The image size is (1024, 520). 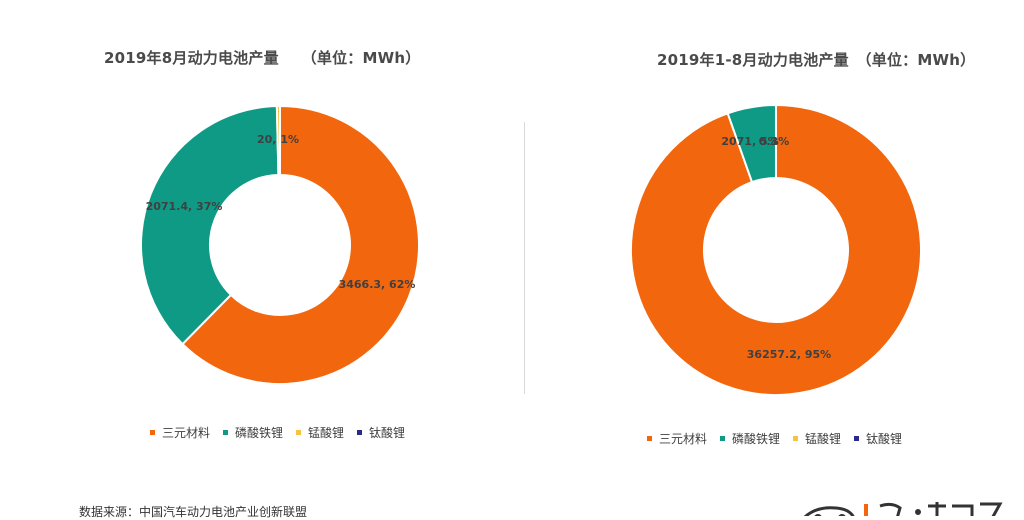 I want to click on data-source-note: 数据来源：中国汽车动力电池产业创新联盟, so click(x=193, y=511).